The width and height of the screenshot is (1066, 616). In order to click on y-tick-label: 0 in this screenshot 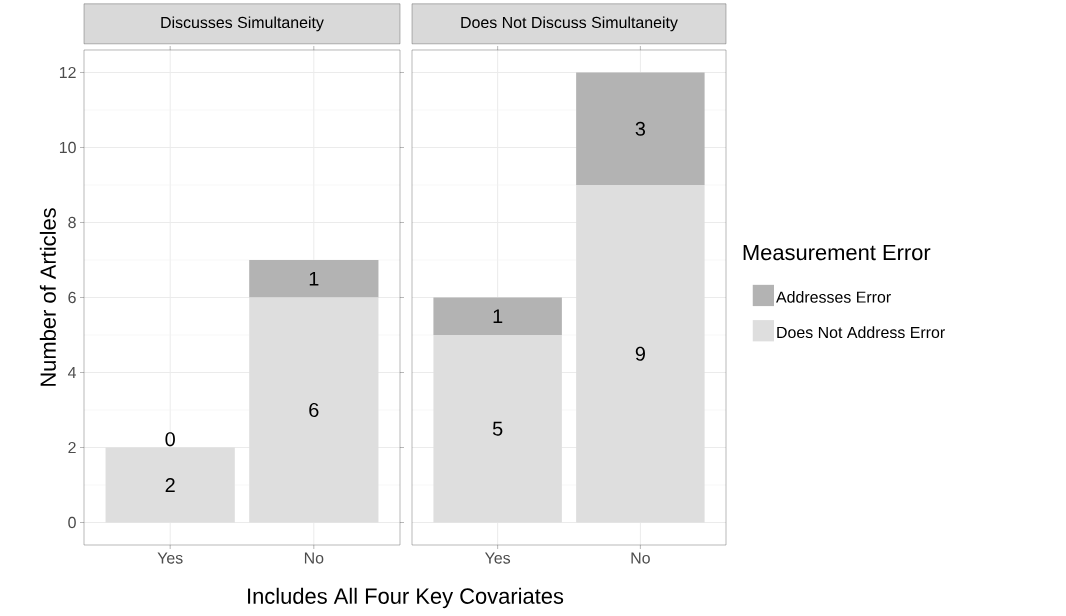, I will do `click(72, 522)`.